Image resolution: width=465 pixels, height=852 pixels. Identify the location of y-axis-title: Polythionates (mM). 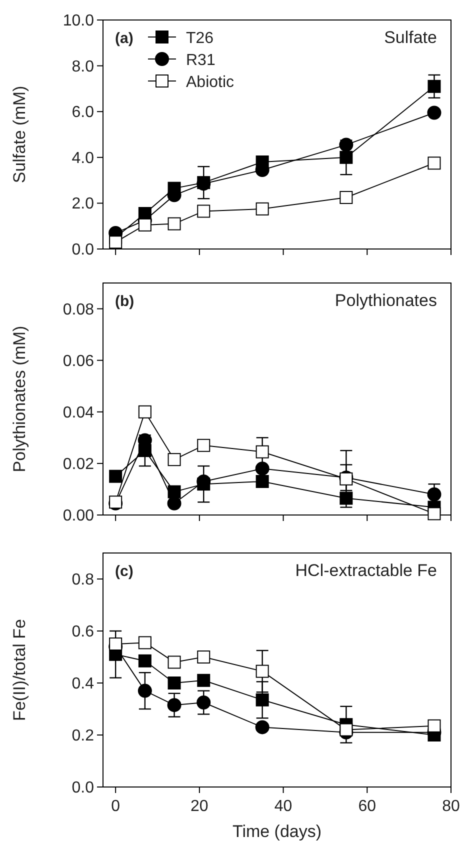
(19, 399).